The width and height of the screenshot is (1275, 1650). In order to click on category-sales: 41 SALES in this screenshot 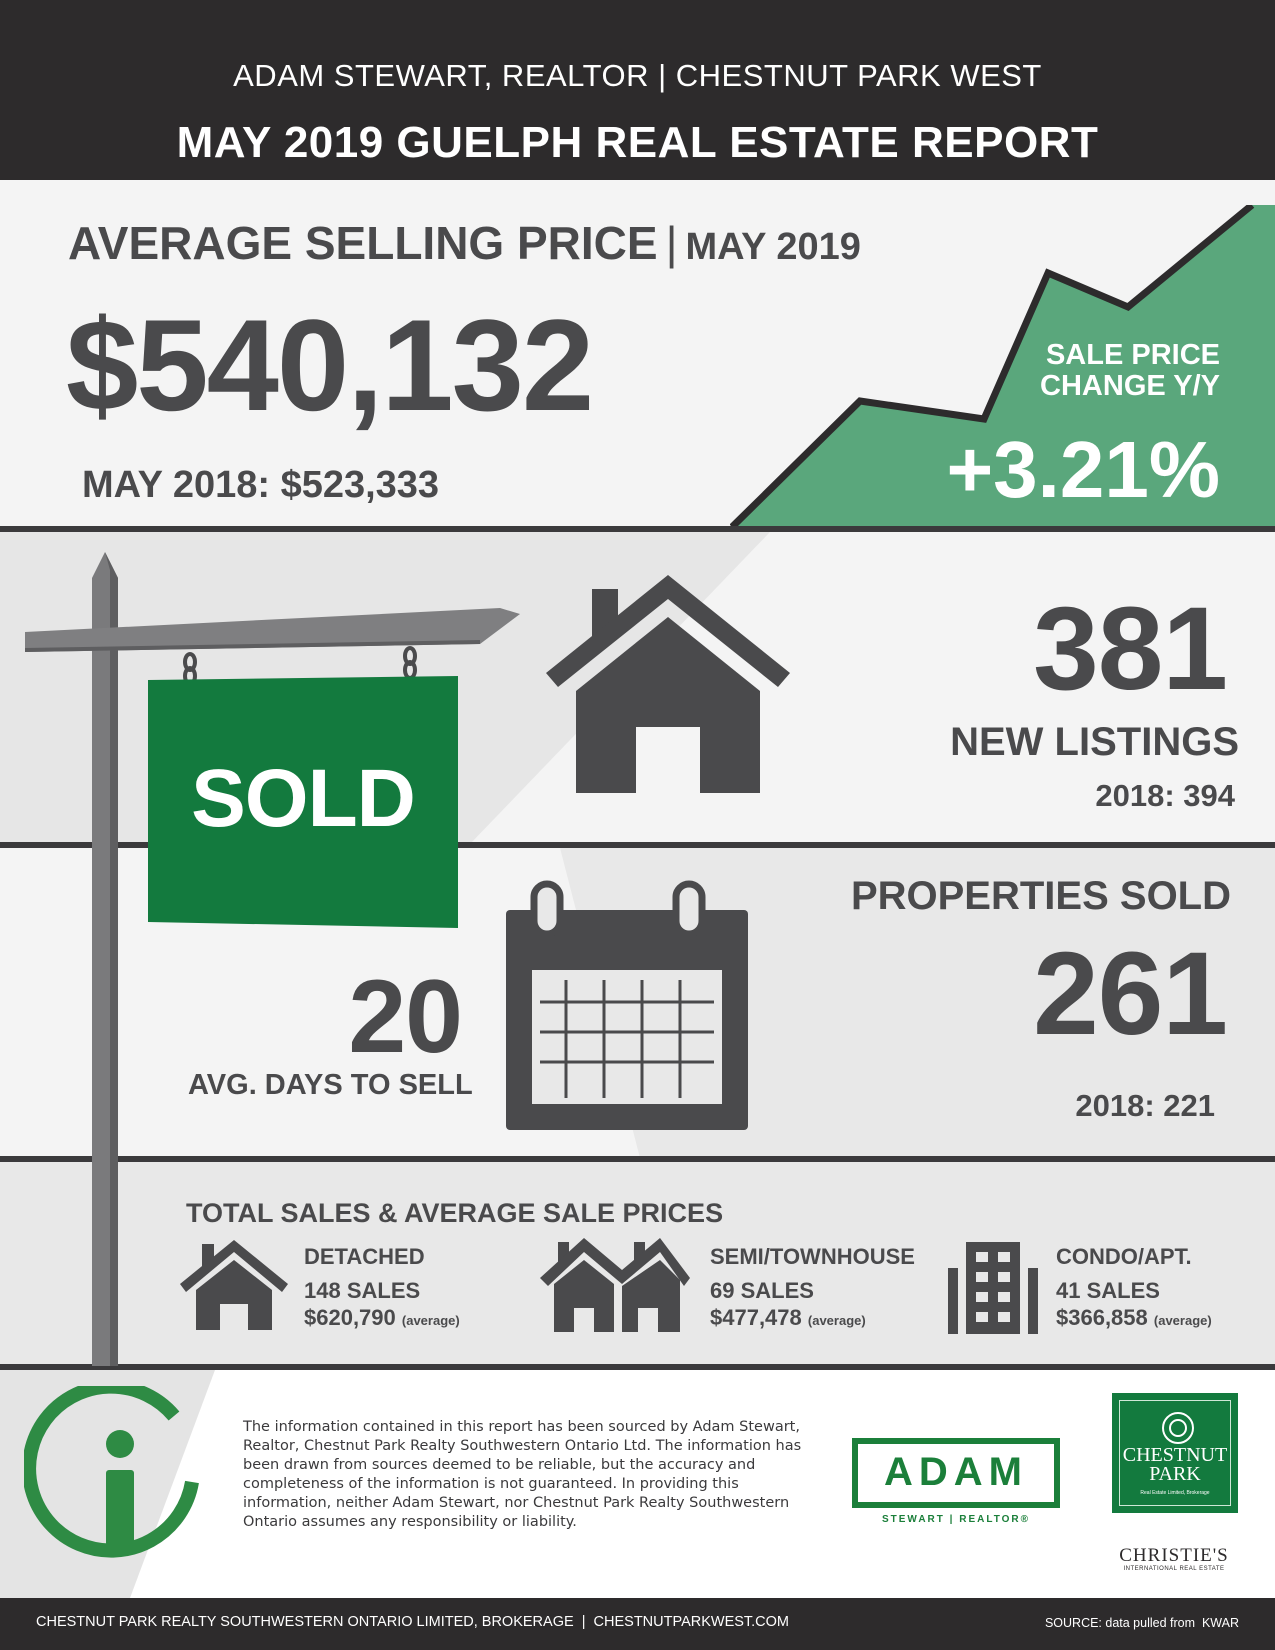, I will do `click(1108, 1290)`.